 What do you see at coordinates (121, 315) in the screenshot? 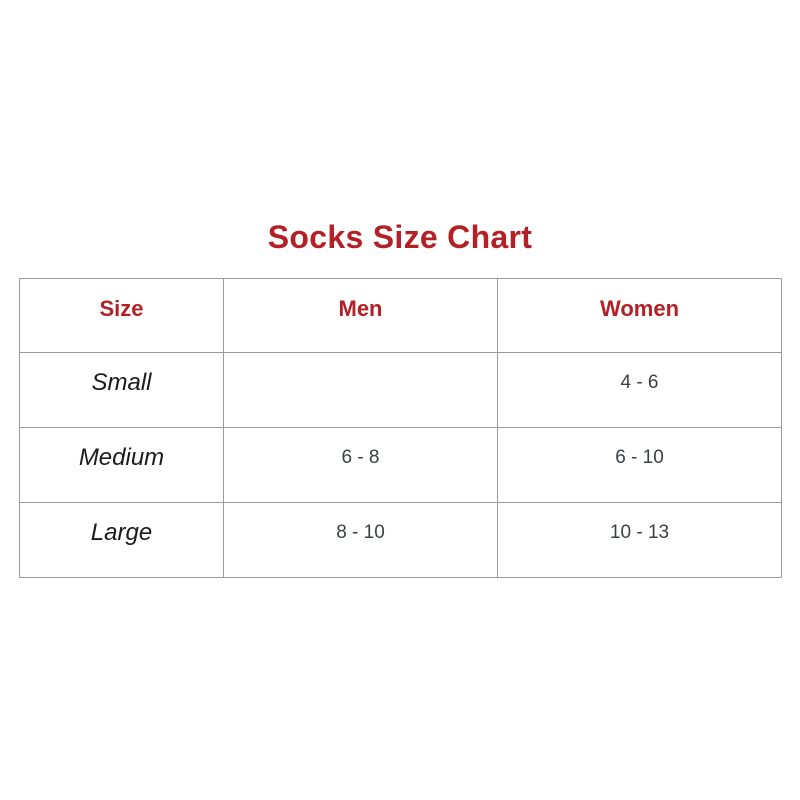
I see `header-cell-size: Size` at bounding box center [121, 315].